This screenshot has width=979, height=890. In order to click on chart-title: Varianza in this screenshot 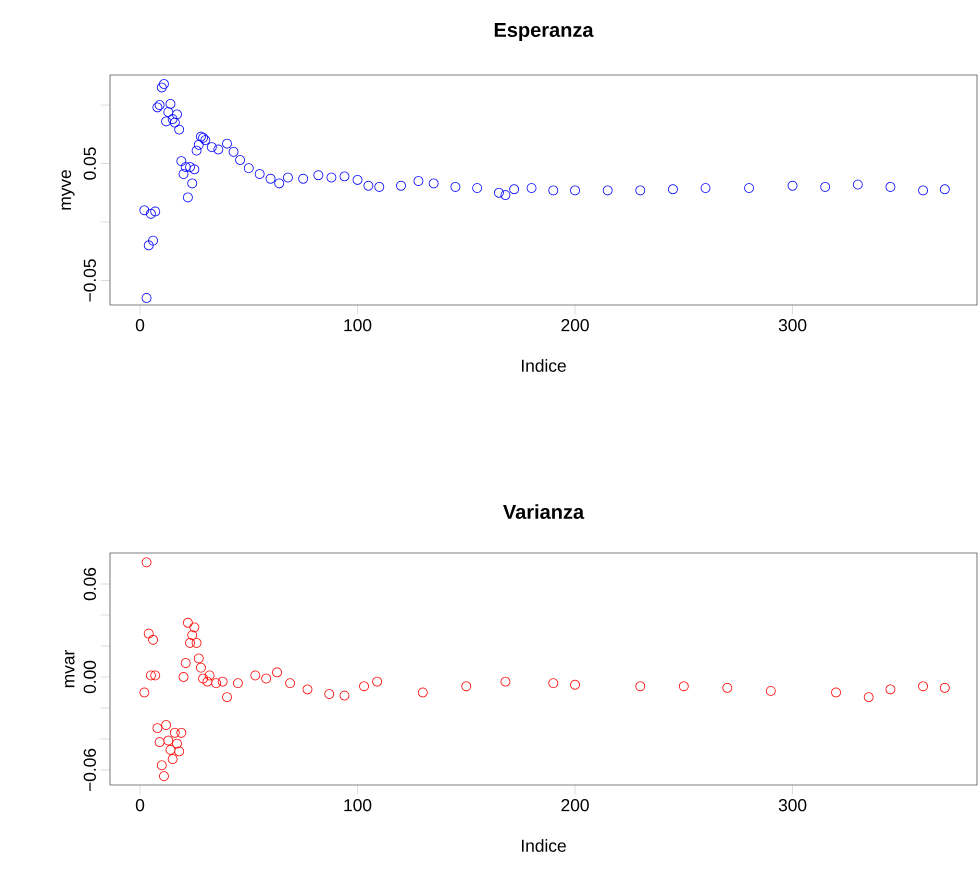, I will do `click(543, 511)`.